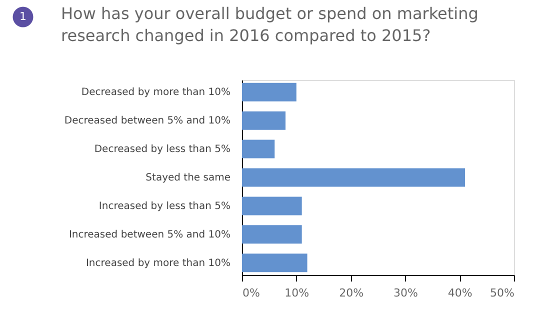 The image size is (546, 324). What do you see at coordinates (351, 293) in the screenshot?
I see `x-tick-label: 20%` at bounding box center [351, 293].